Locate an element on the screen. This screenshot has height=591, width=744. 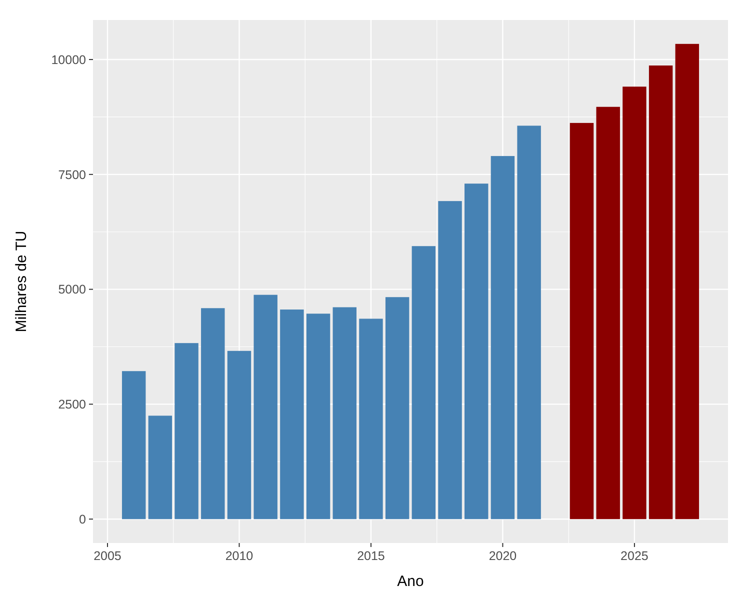
y-tick-label: 2500 is located at coordinates (72, 405).